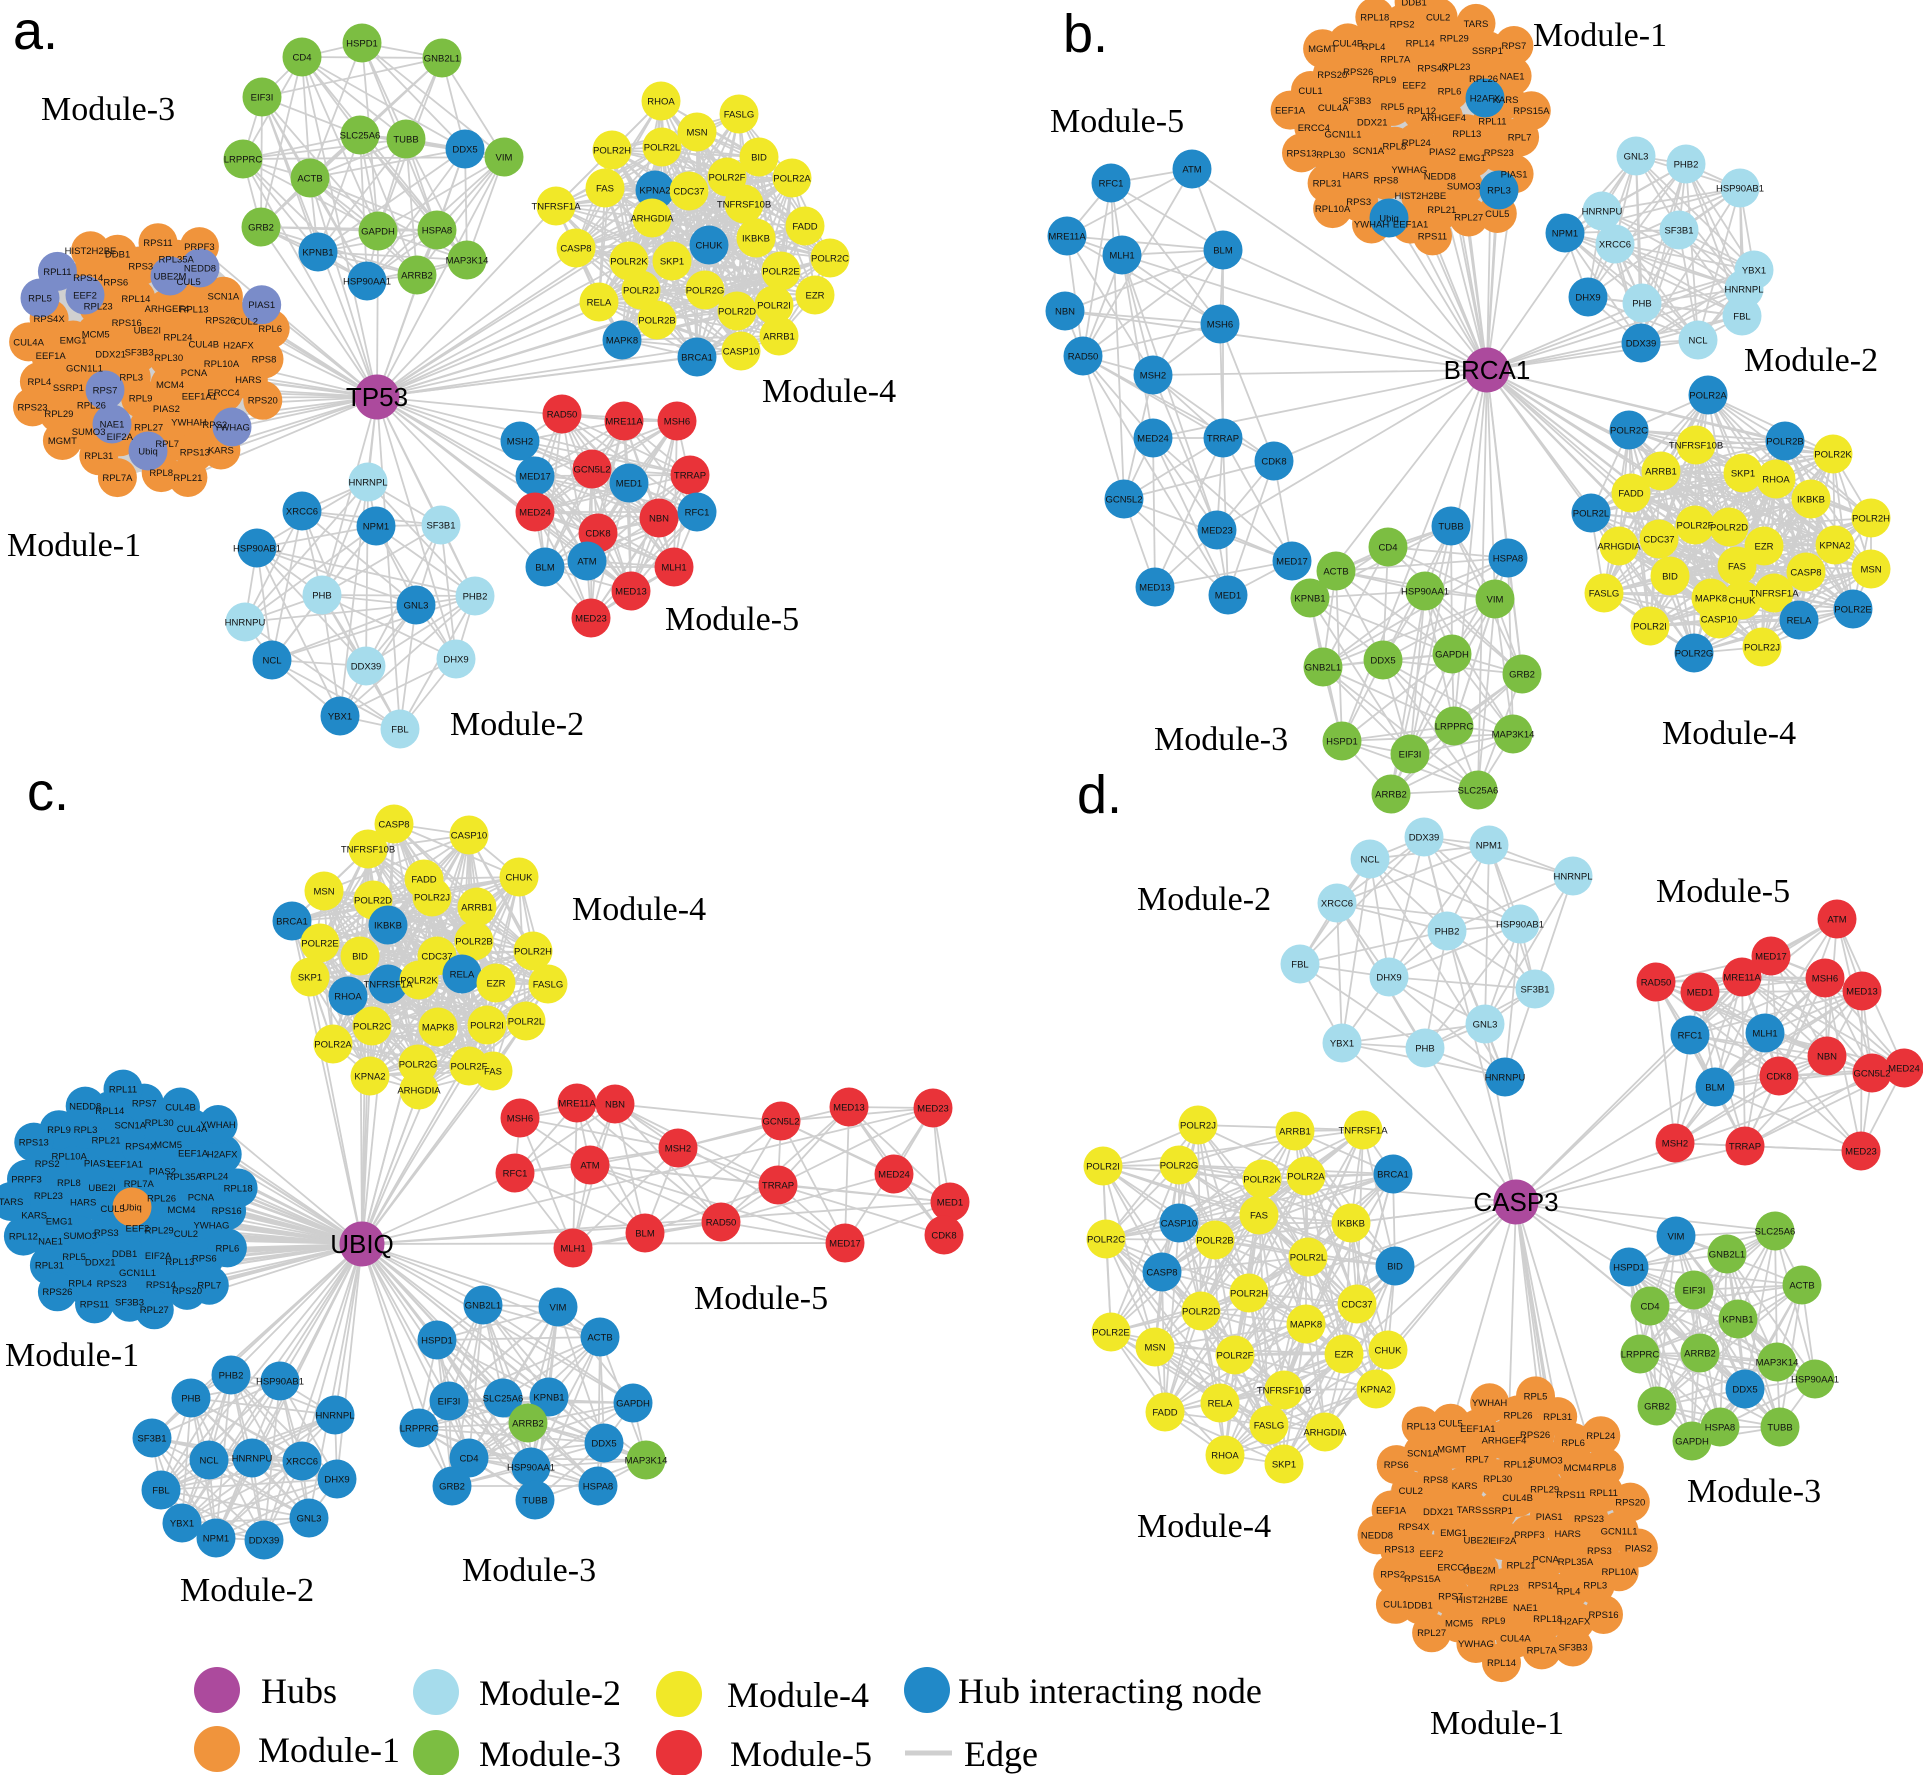 The image size is (1923, 1780). What do you see at coordinates (705, 290) in the screenshot?
I see `svg-text: POLR2G` at bounding box center [705, 290].